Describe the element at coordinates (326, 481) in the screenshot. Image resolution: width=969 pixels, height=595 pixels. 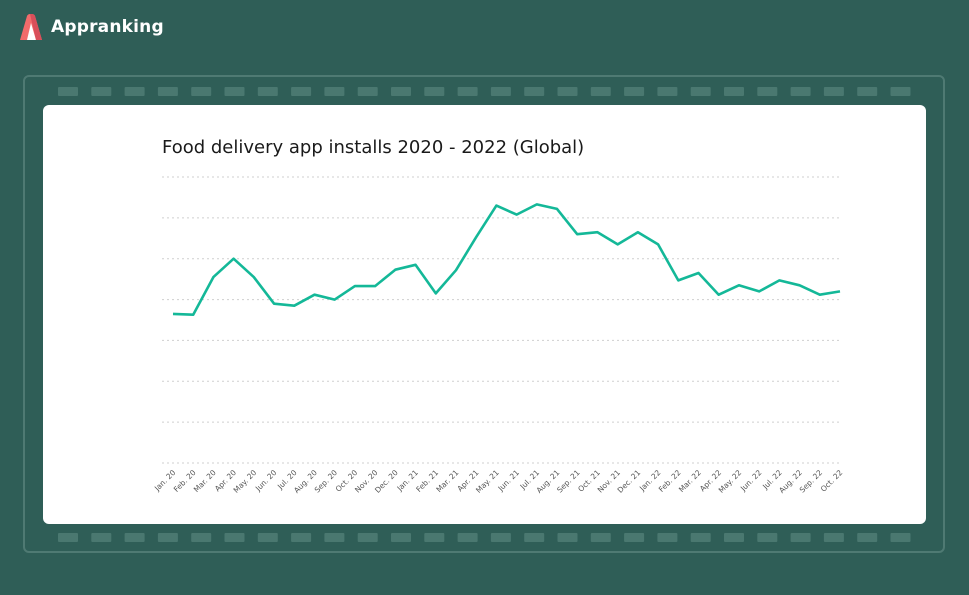
I see `x-tick-label: Sep. 20` at that location.